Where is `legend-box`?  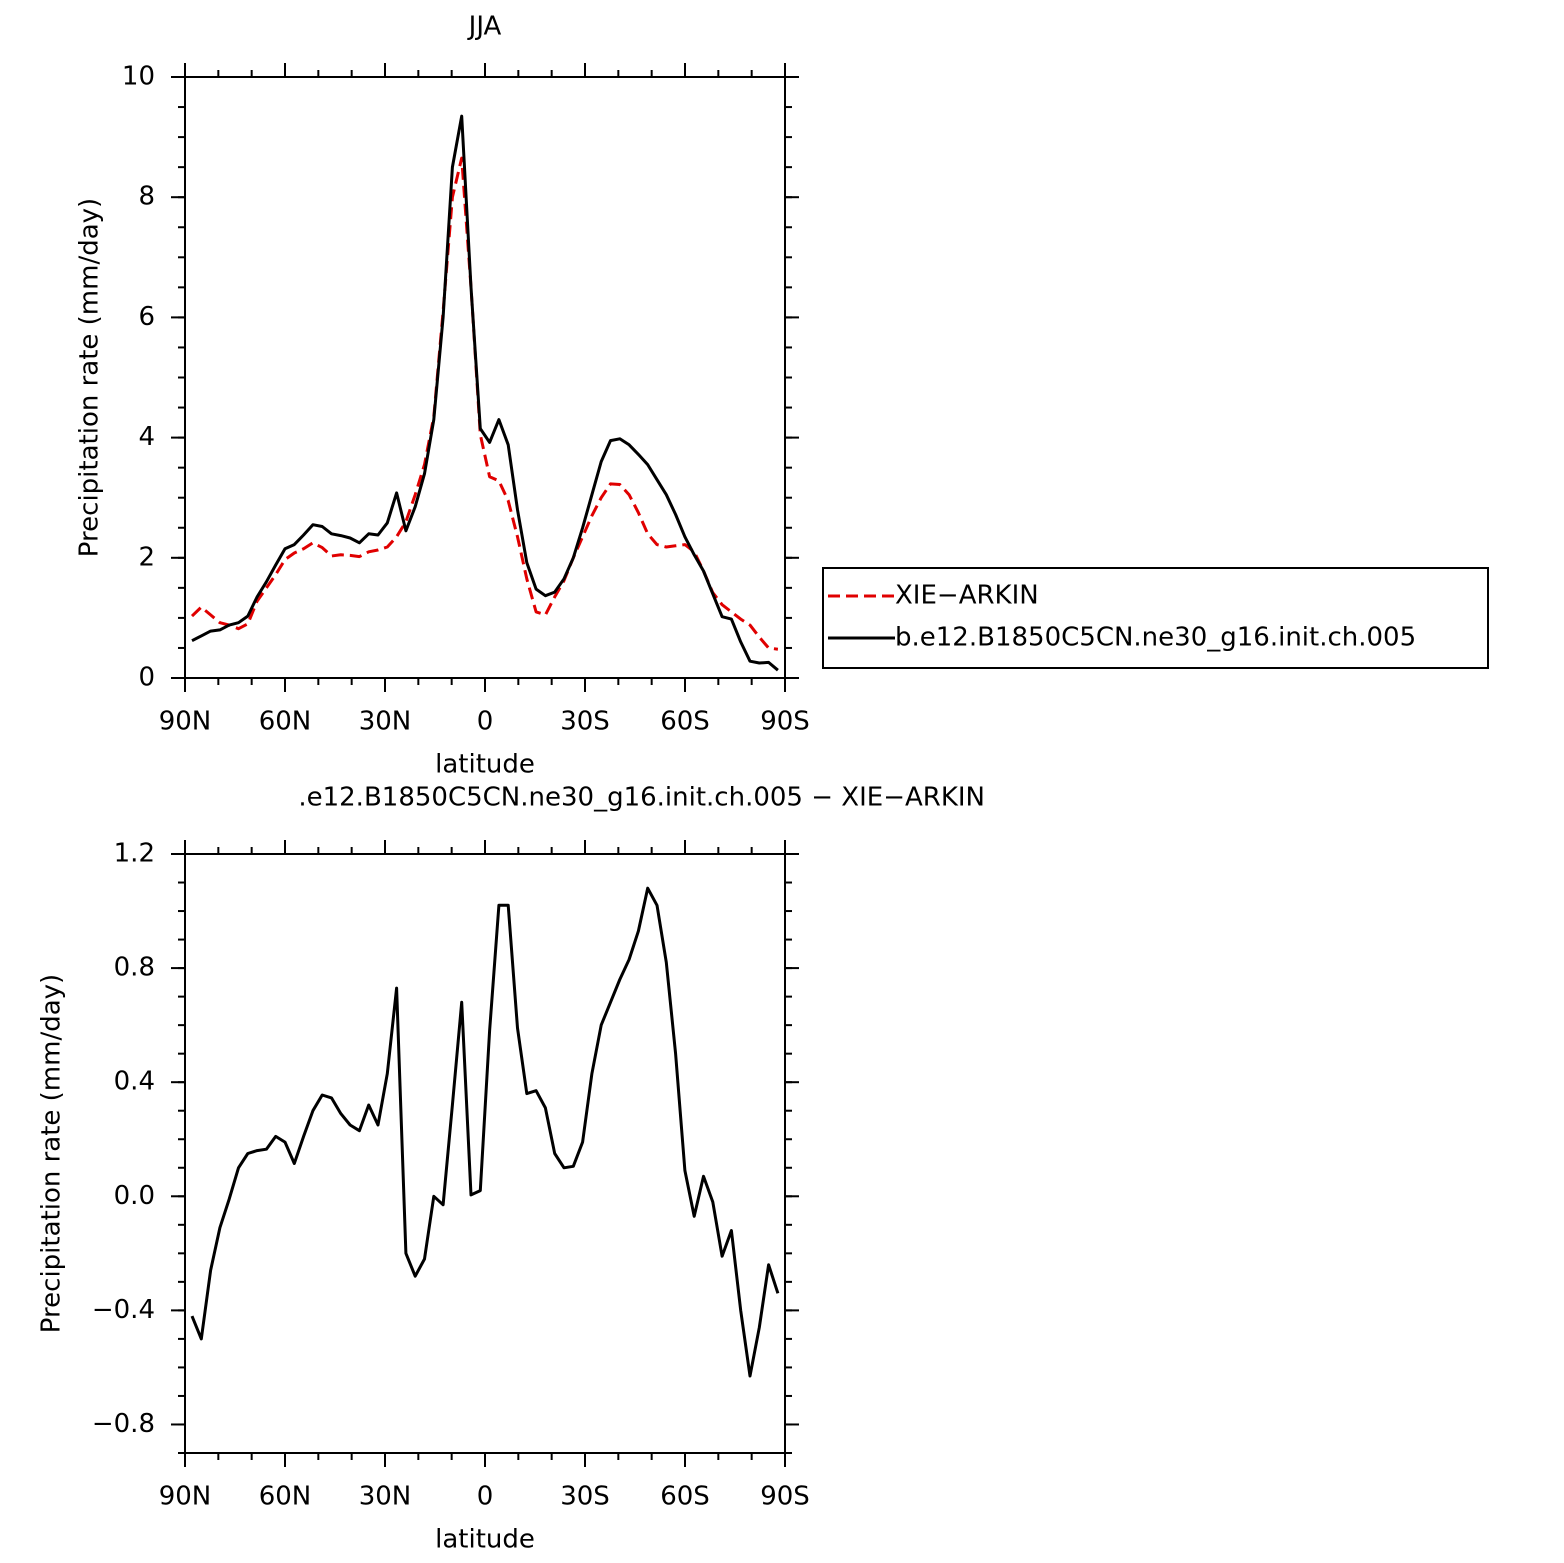 legend-box is located at coordinates (1155, 618).